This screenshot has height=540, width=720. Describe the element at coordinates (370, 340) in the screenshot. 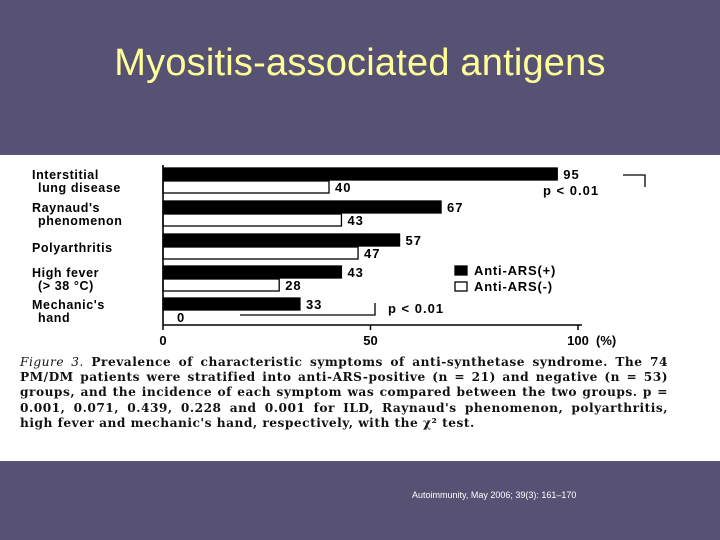

I see `x-tick-label: 50` at that location.